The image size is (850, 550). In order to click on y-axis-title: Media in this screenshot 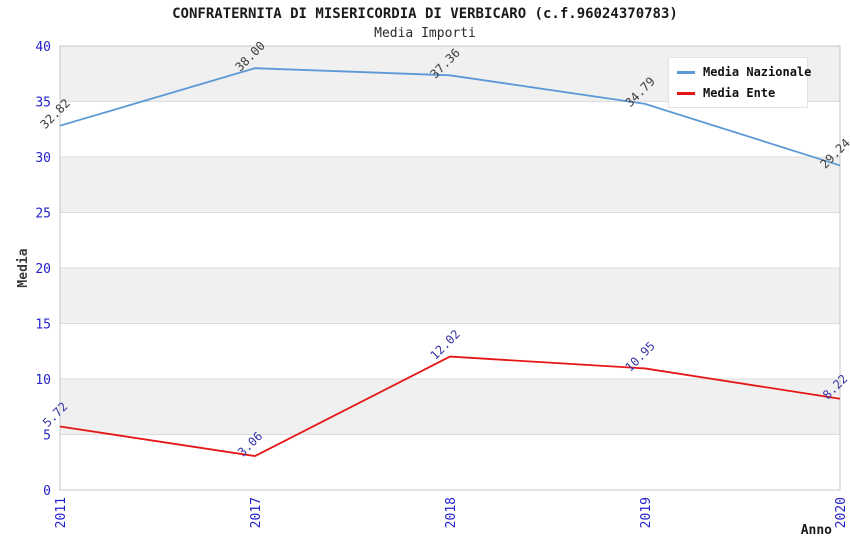, I will do `click(23, 267)`.